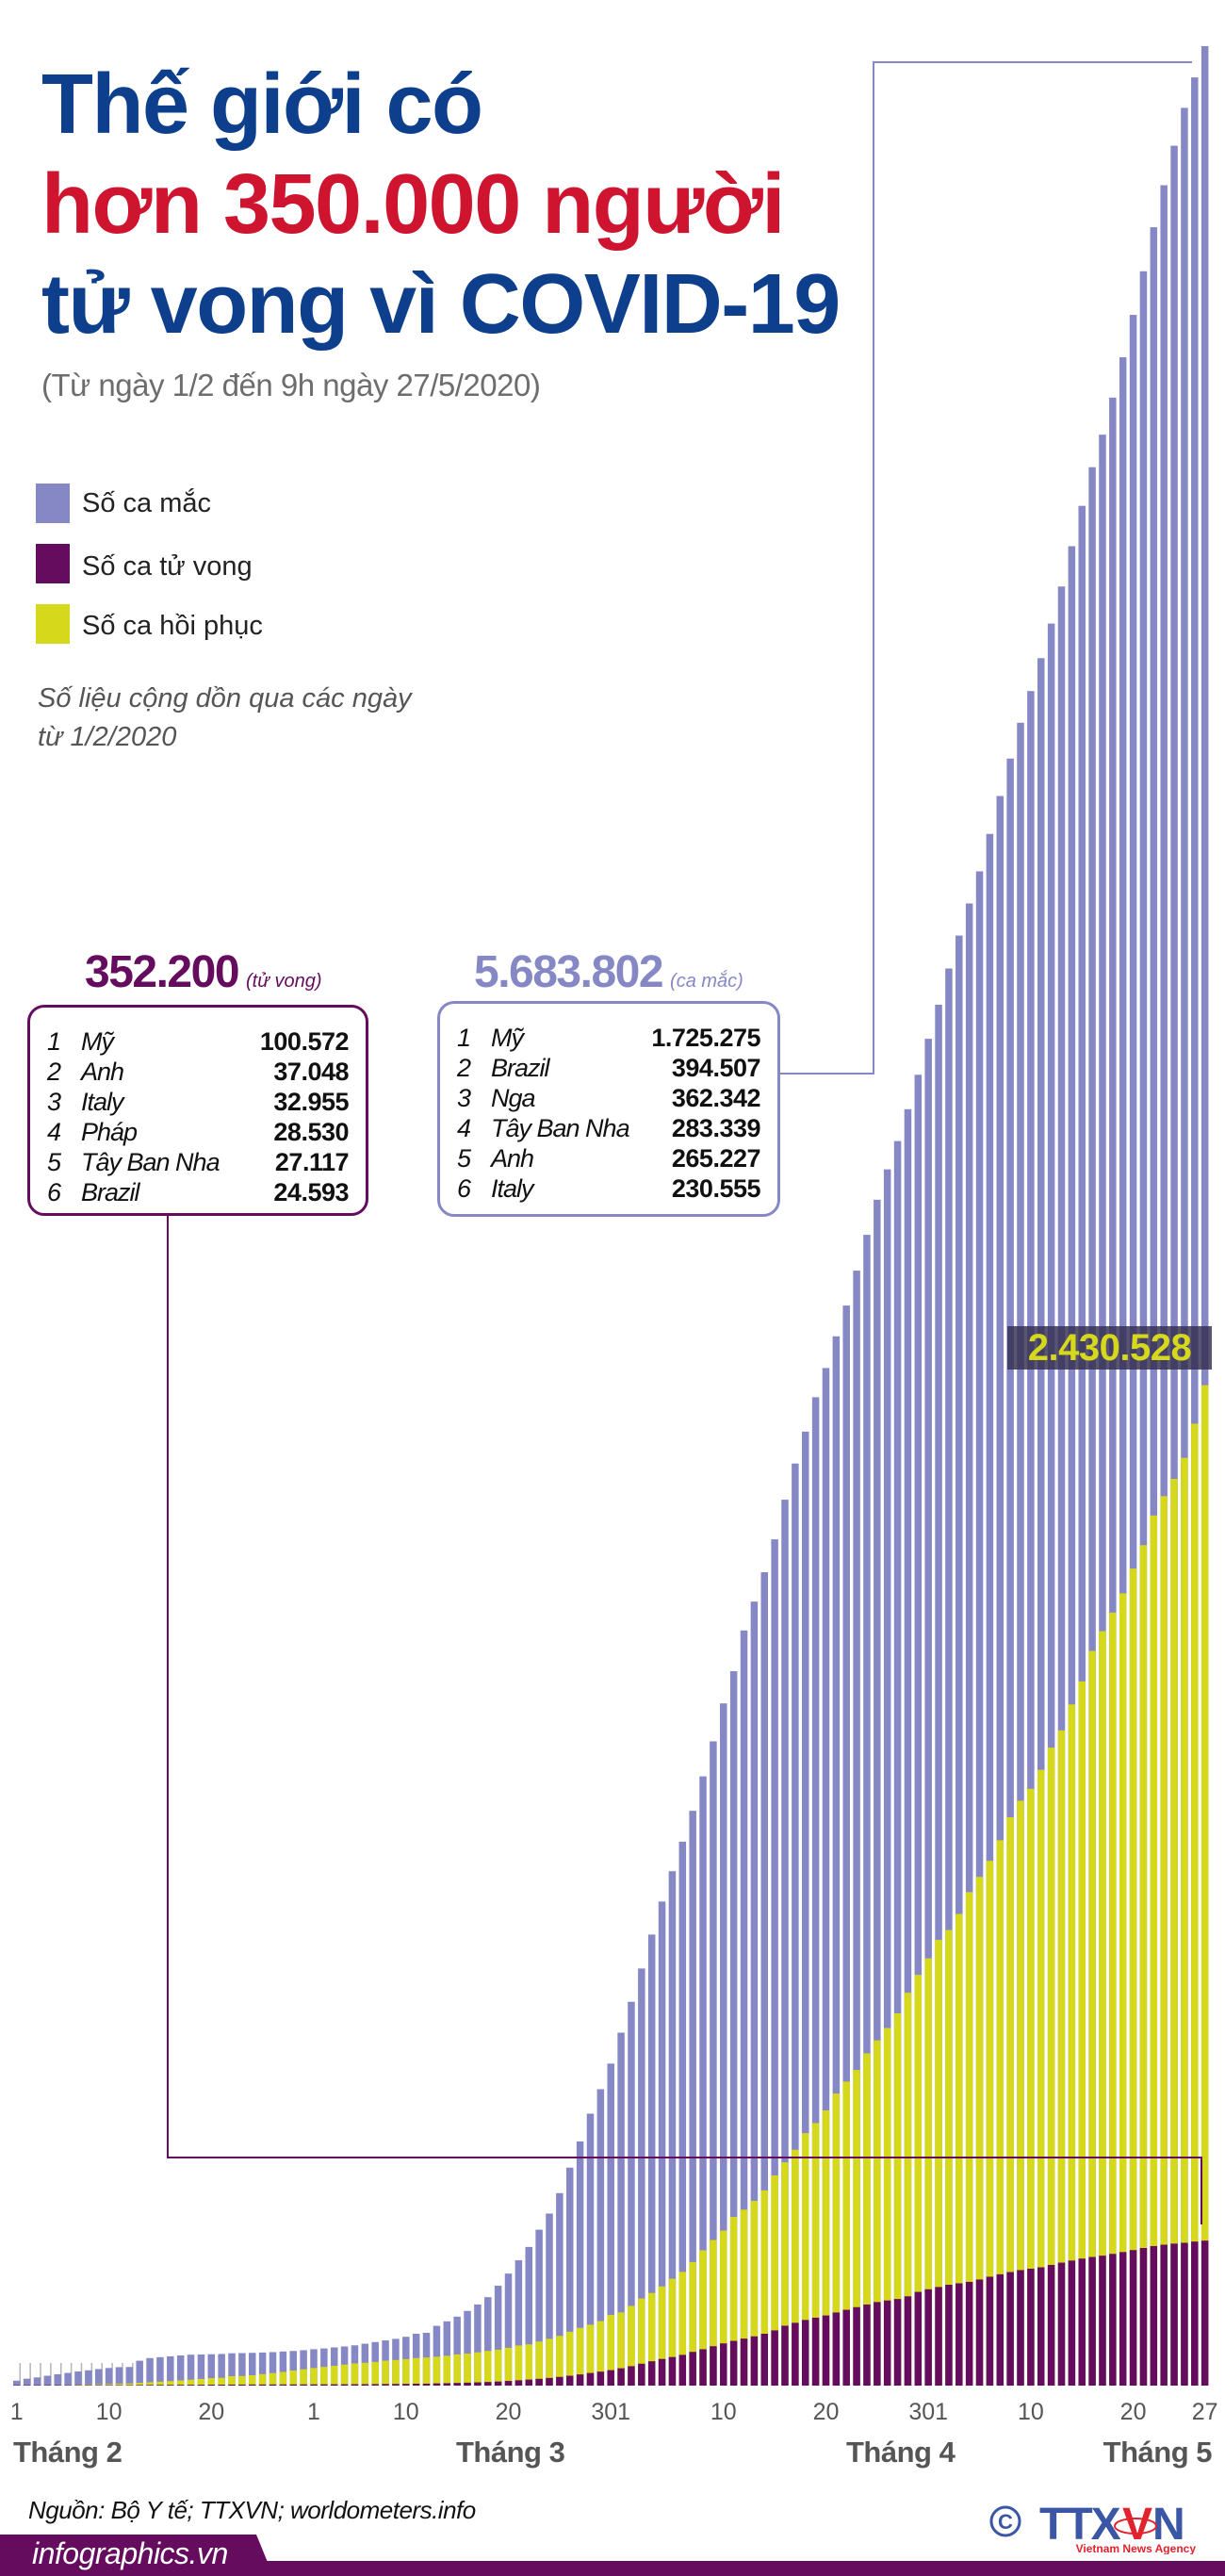  Describe the element at coordinates (609, 1158) in the screenshot. I see `table-row: 5 Anh 265.227` at that location.